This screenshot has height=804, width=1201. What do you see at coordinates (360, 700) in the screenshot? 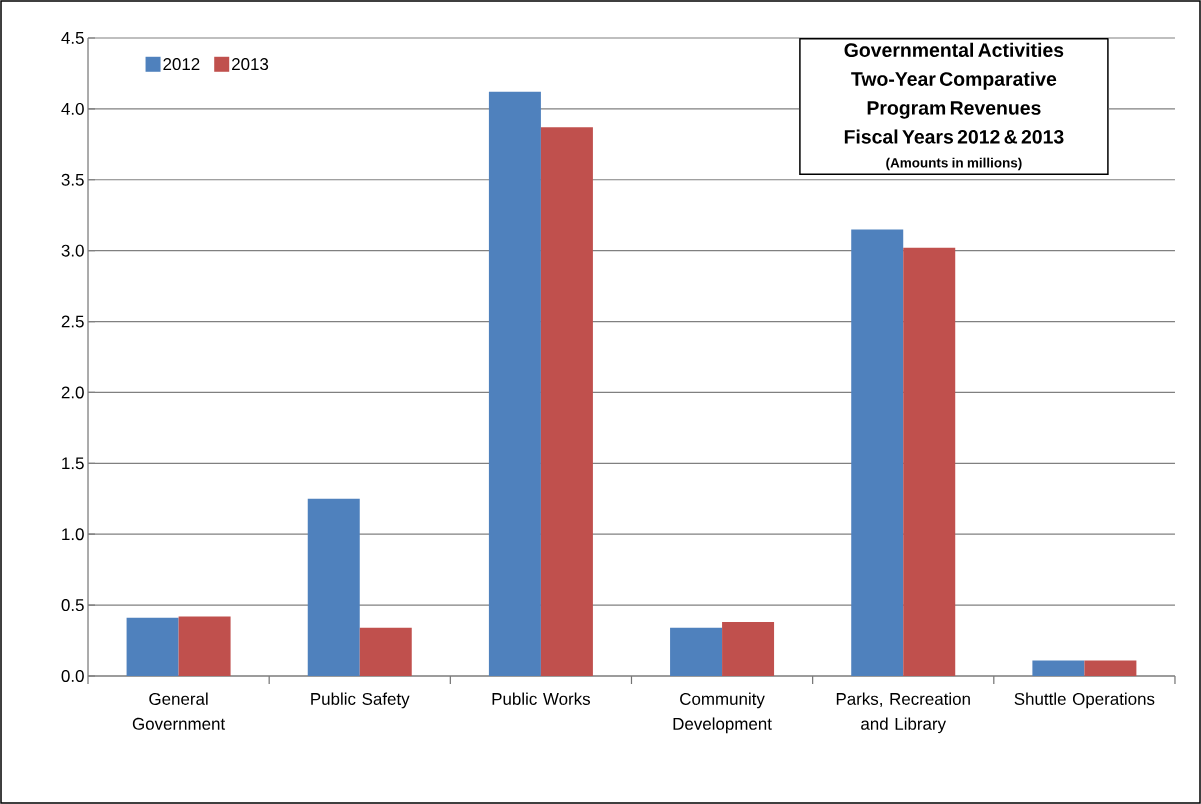
I see `x-tick-label: Public Safety` at bounding box center [360, 700].